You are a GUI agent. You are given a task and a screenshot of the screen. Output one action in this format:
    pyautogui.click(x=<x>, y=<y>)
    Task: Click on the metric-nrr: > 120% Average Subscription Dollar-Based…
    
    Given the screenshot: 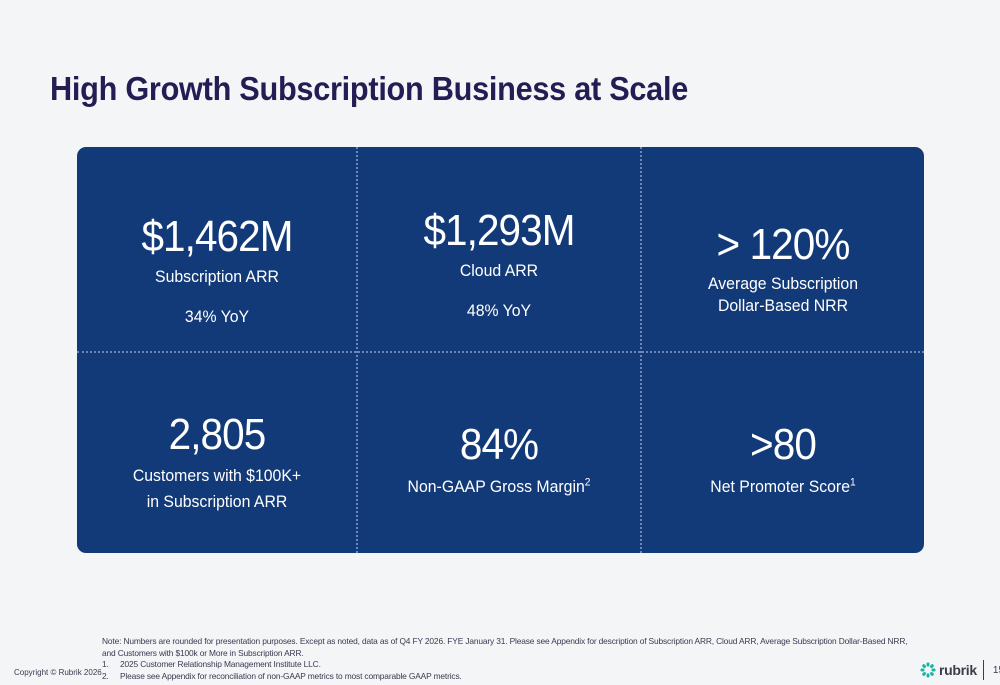 What is the action you would take?
    pyautogui.click(x=783, y=270)
    